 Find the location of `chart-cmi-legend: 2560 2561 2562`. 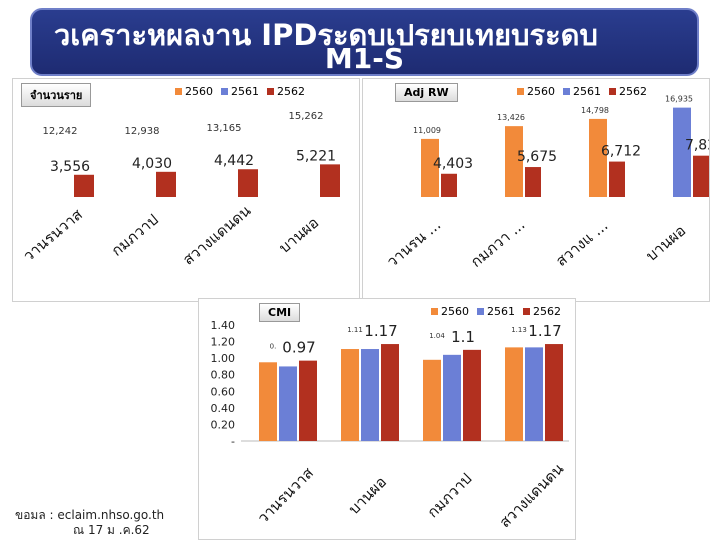

chart-cmi-legend: 2560 2561 2562 is located at coordinates (496, 311).